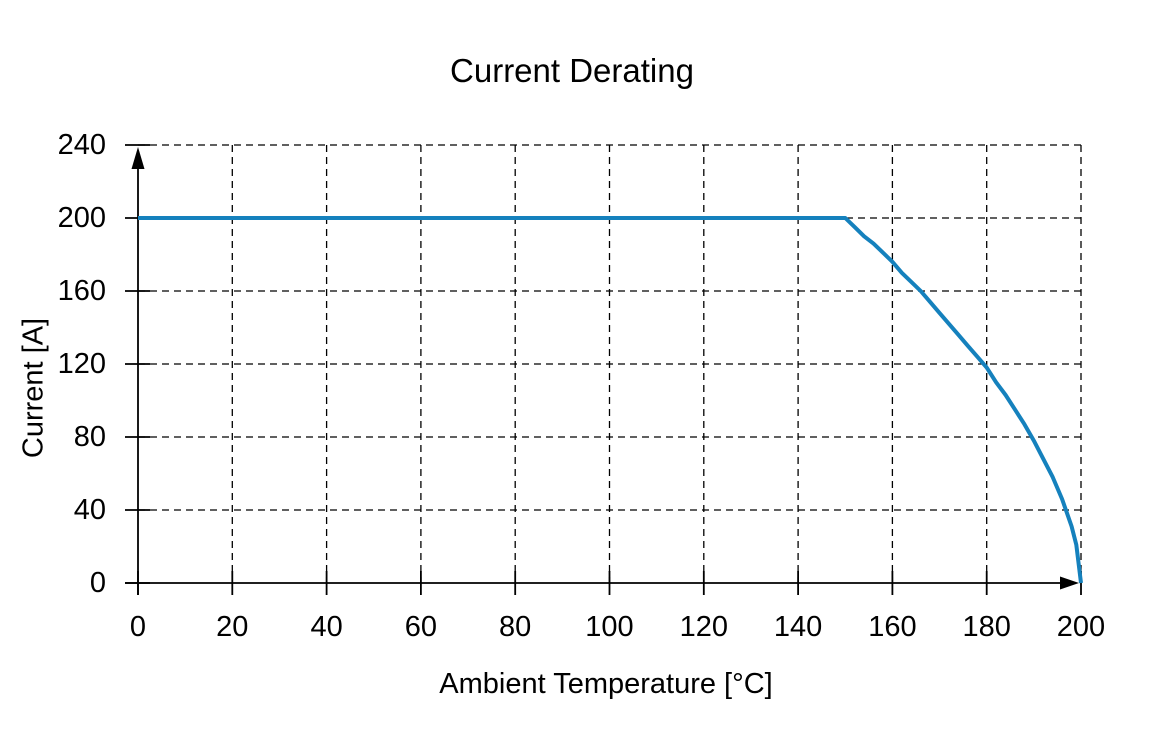 This screenshot has width=1162, height=751. What do you see at coordinates (81, 145) in the screenshot?
I see `y-tick-label-240: 240` at bounding box center [81, 145].